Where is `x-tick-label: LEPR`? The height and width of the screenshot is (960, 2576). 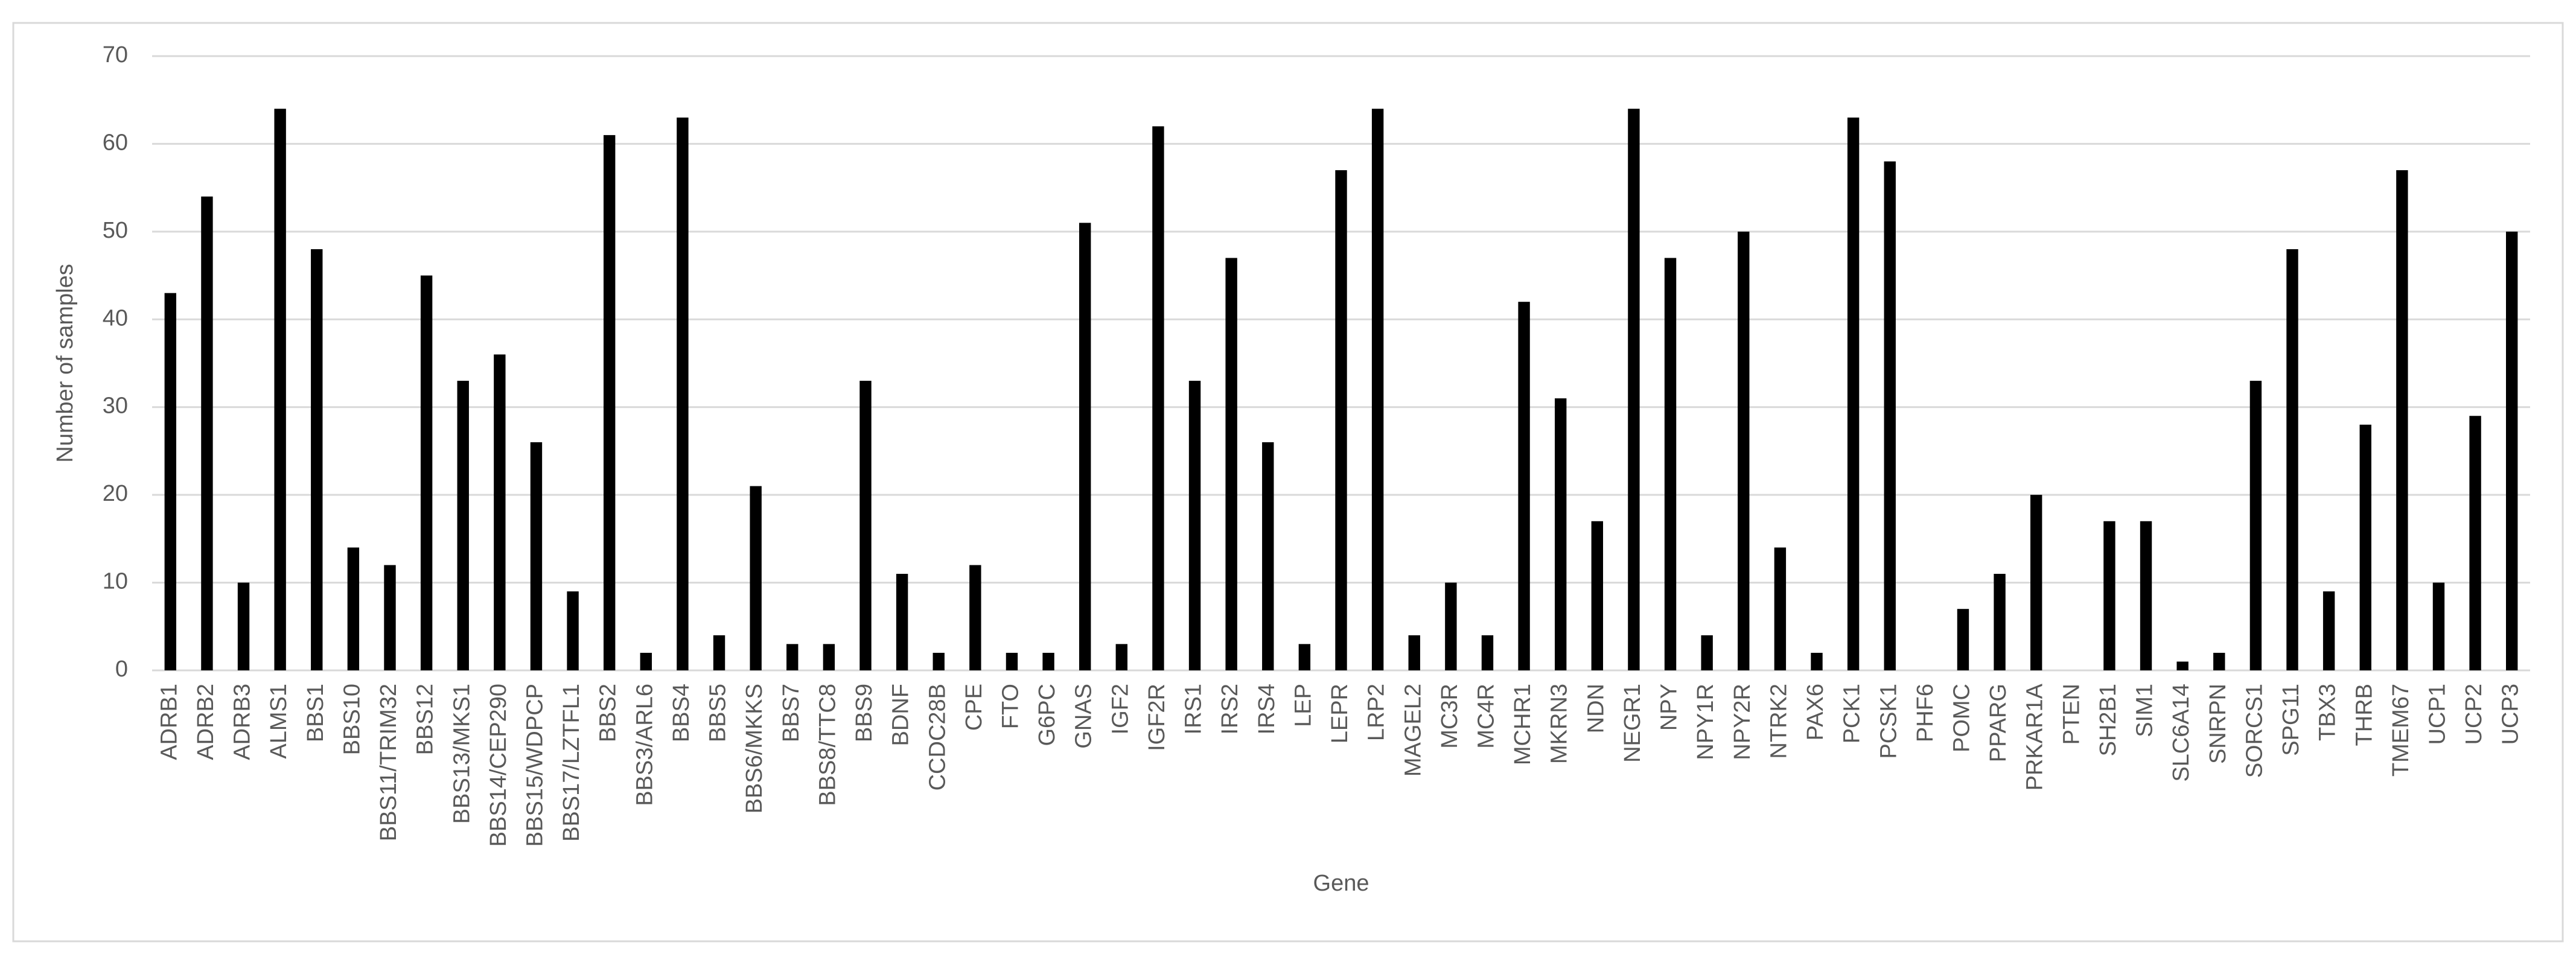
x-tick-label: LEPR is located at coordinates (1340, 713).